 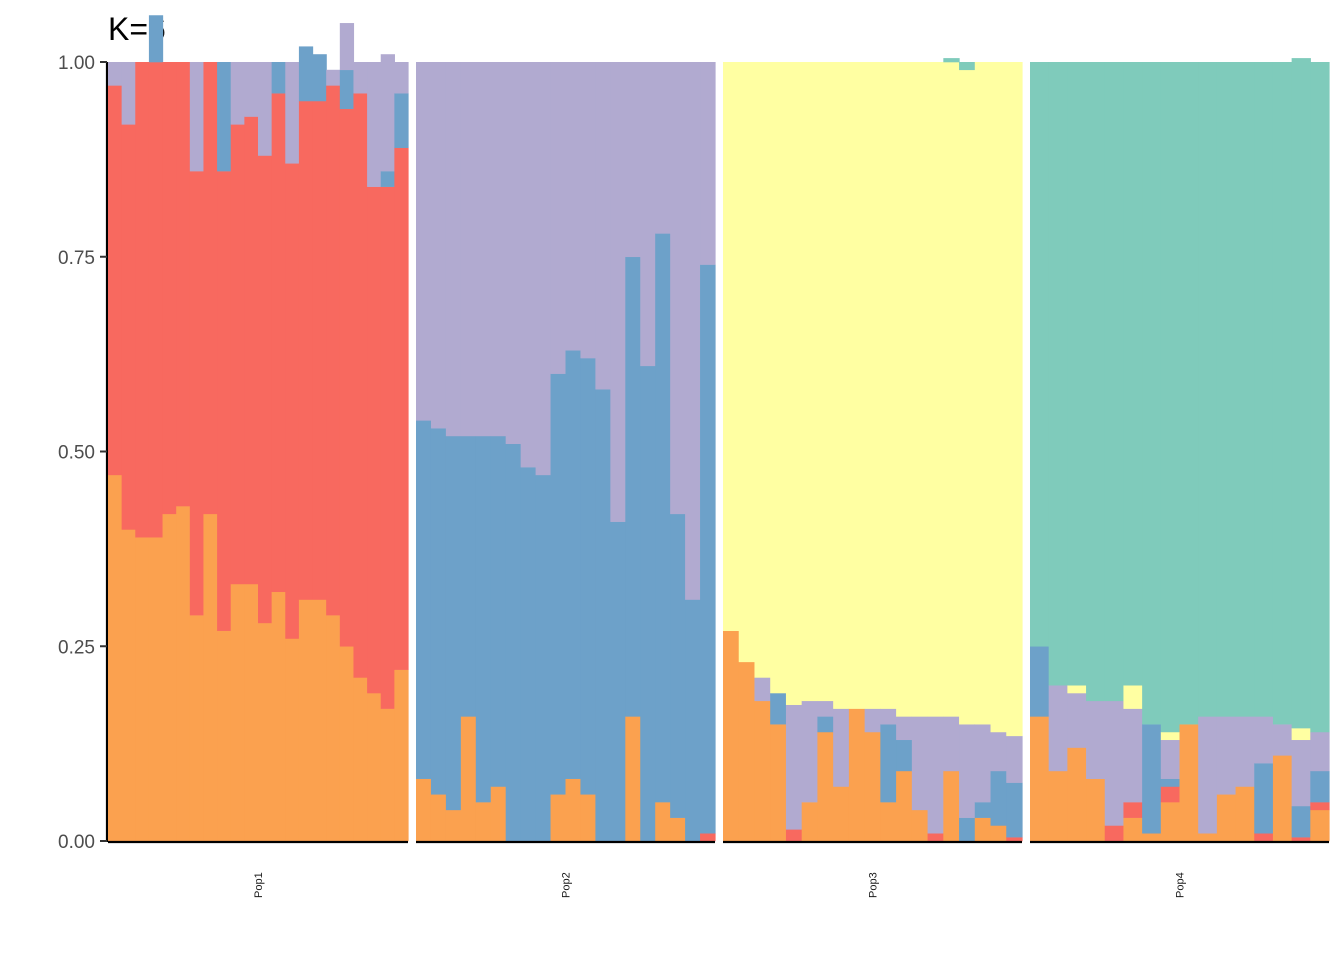 What do you see at coordinates (1181, 885) in the screenshot?
I see `panel-label: Pop4` at bounding box center [1181, 885].